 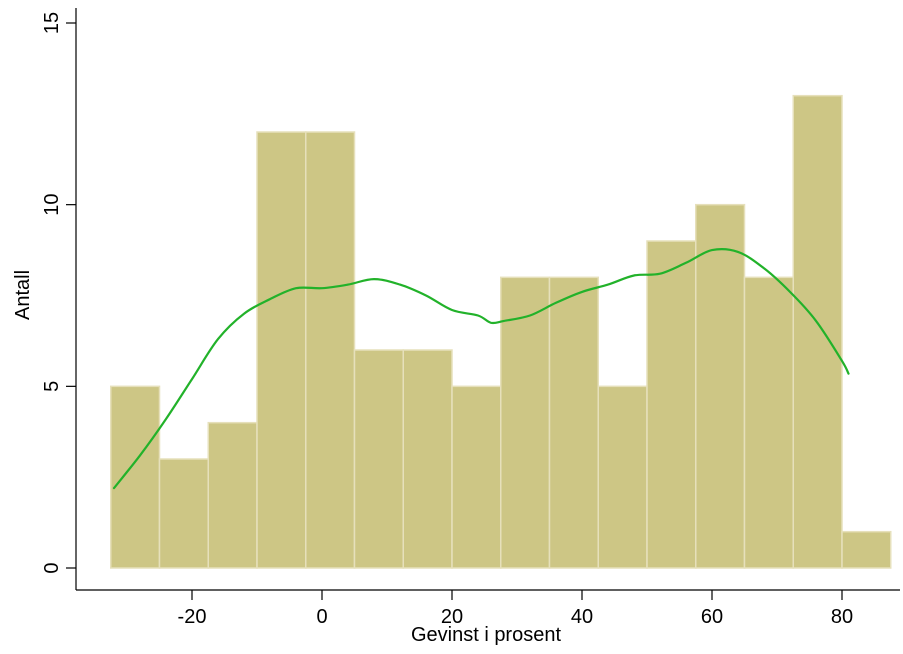 What do you see at coordinates (842, 617) in the screenshot?
I see `x-tick-label: 80` at bounding box center [842, 617].